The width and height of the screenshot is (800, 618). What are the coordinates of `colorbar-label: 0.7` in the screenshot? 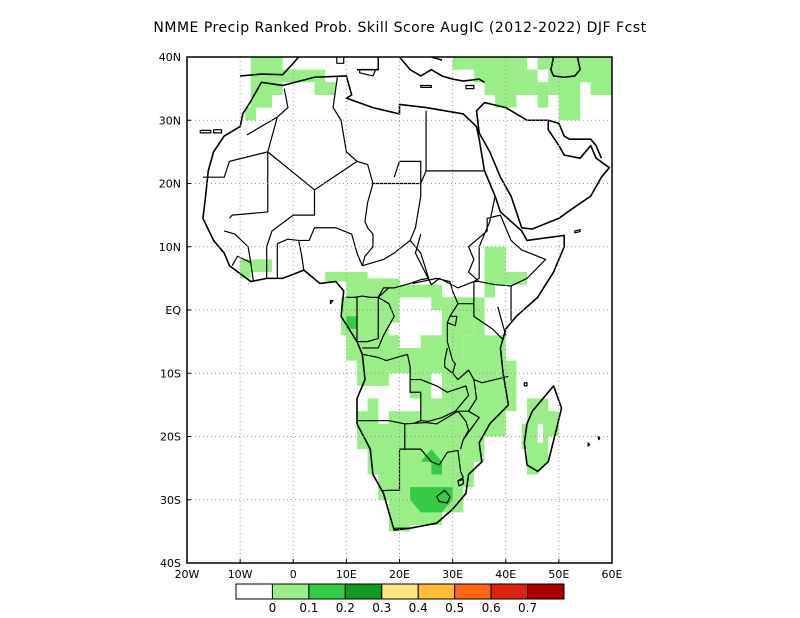 It's located at (527, 608).